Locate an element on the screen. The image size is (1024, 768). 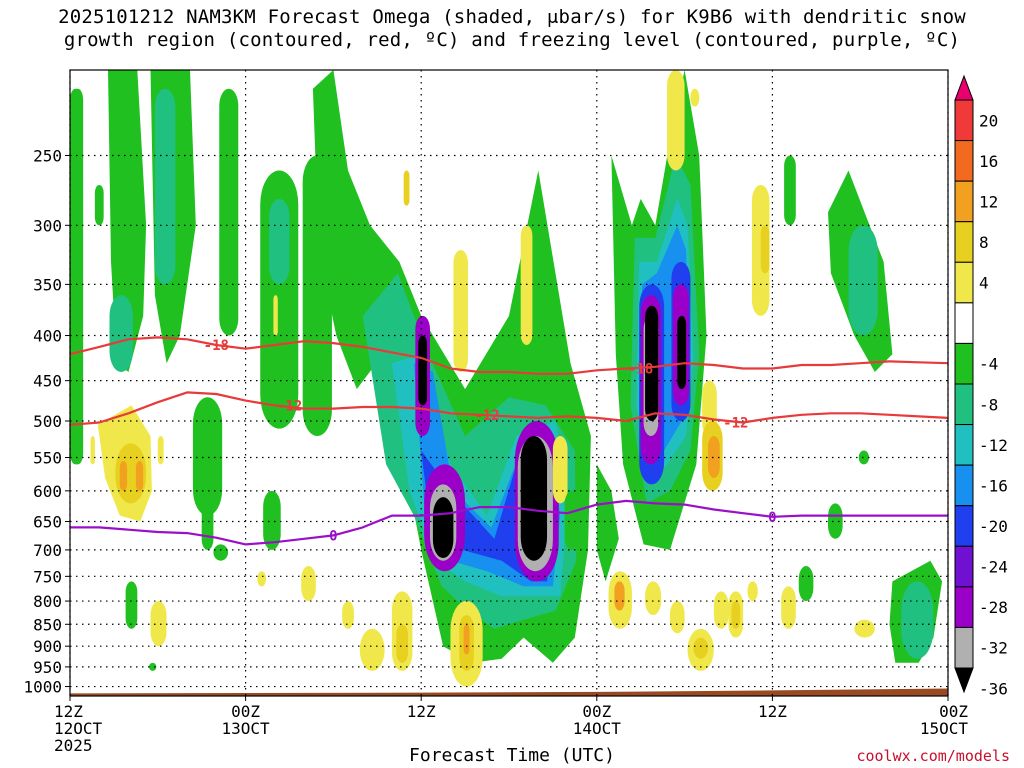
omega-yellow-low-44h is located at coordinates (721, 610).